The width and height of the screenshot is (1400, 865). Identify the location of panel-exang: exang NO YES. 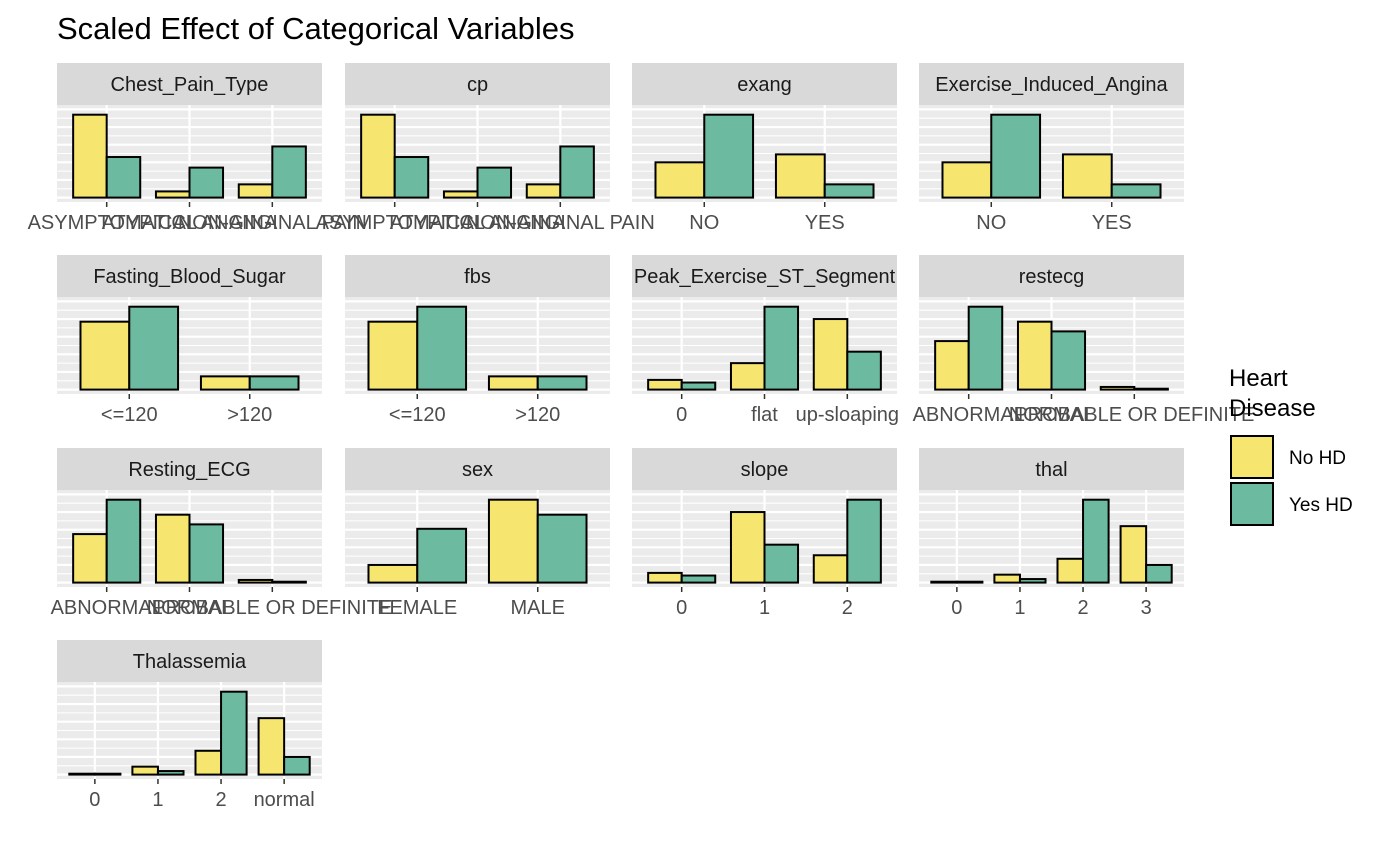
(764, 148).